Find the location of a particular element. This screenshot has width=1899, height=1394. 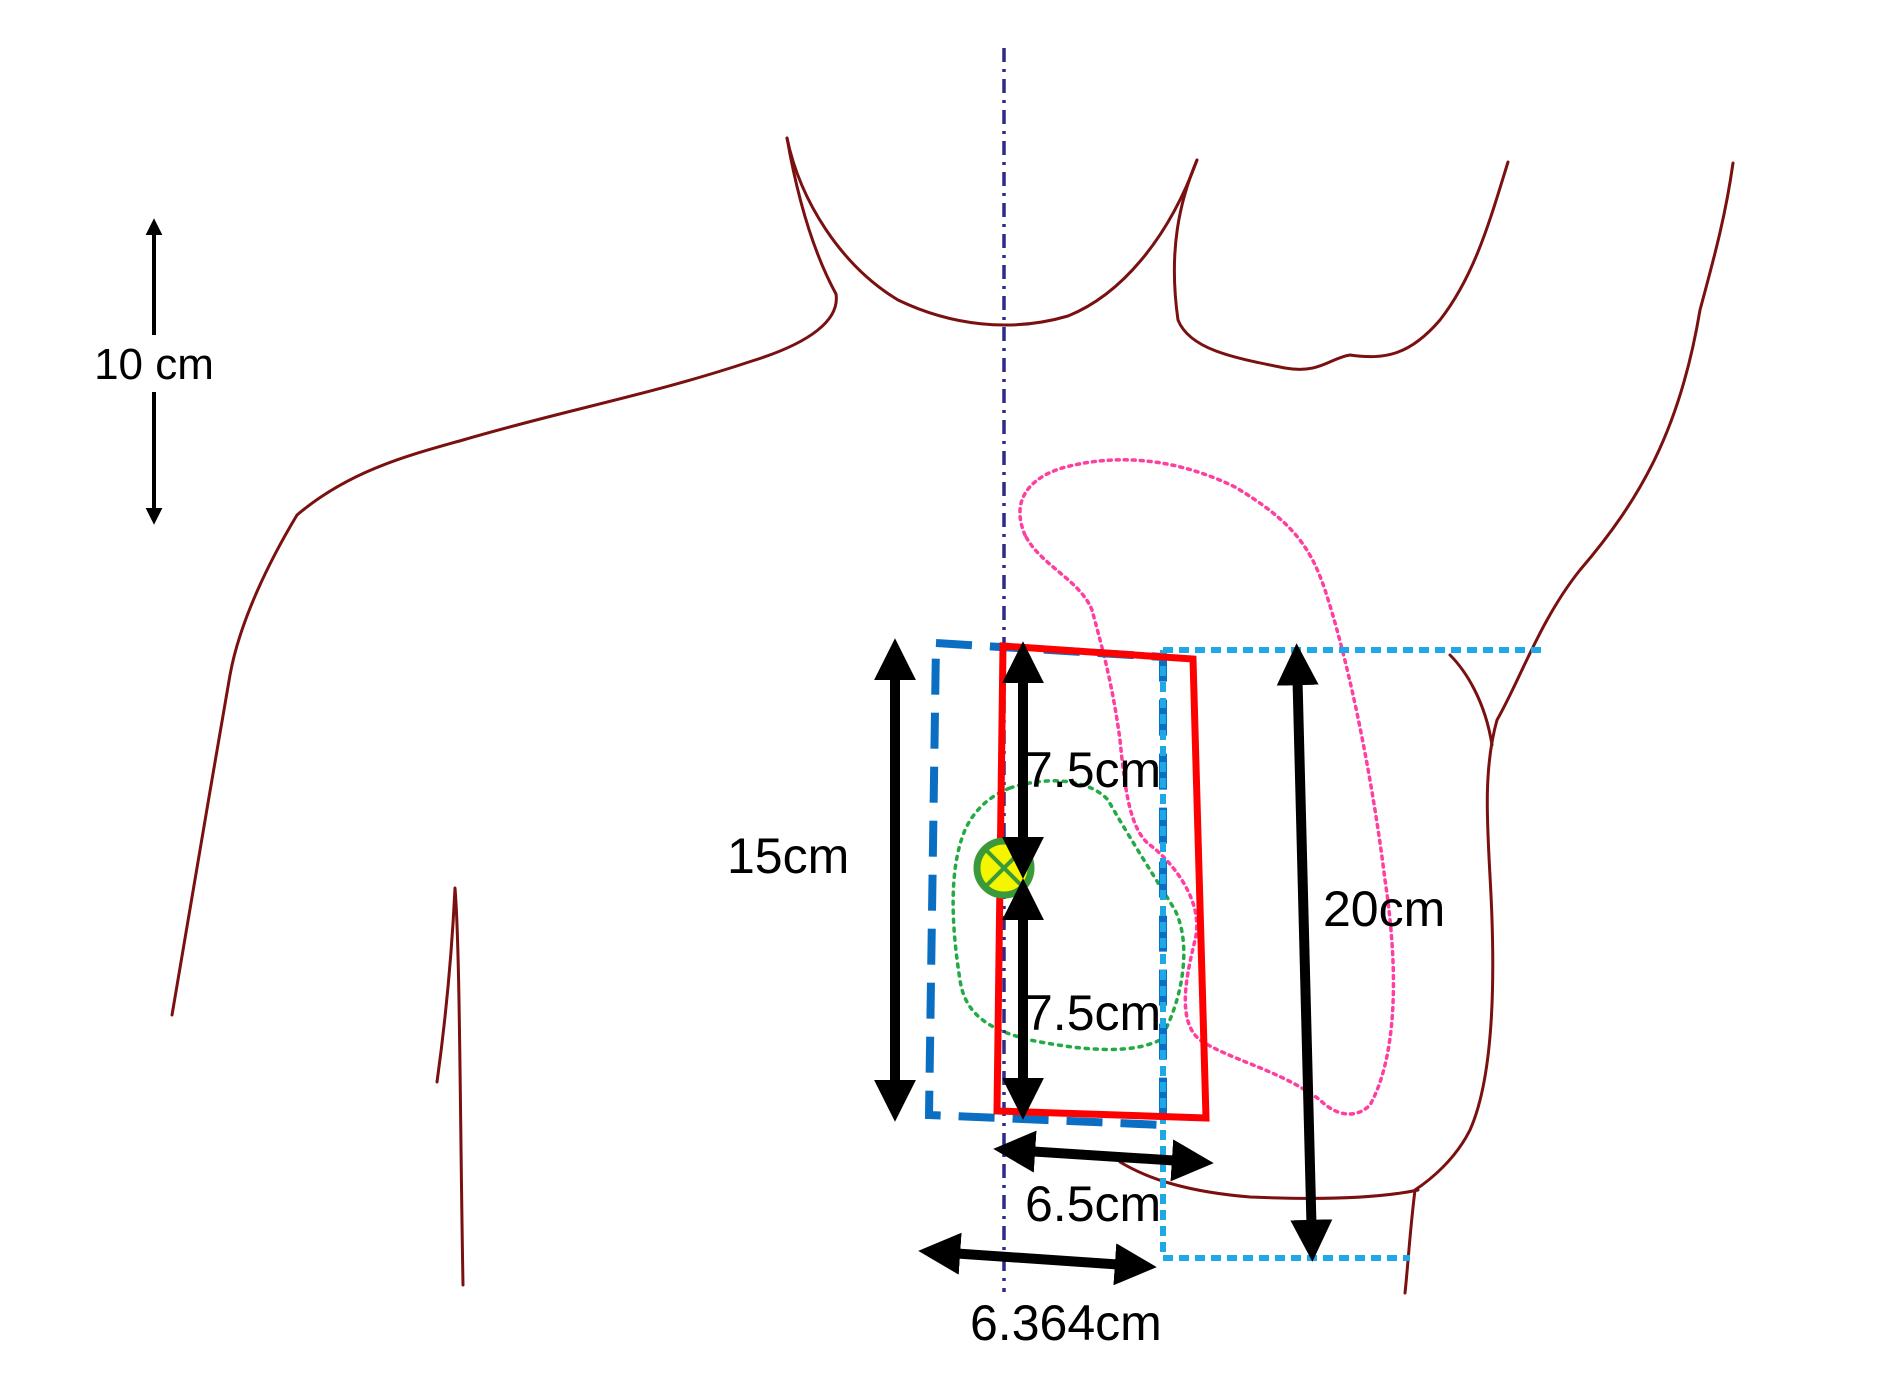

green-contour is located at coordinates (1068, 915).